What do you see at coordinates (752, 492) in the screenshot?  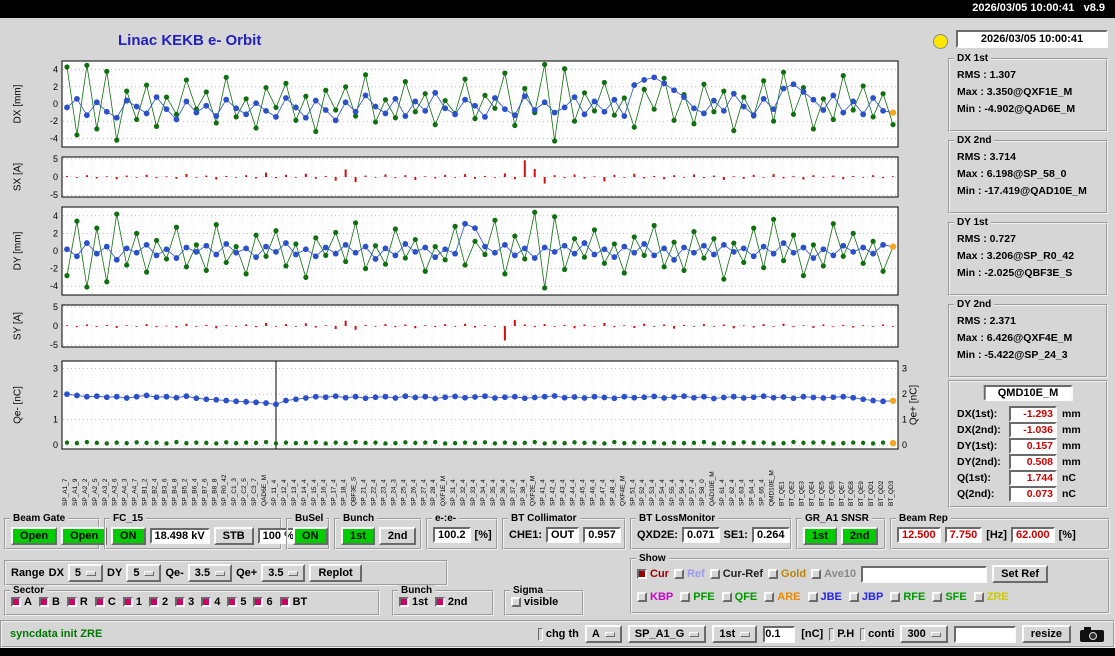 I see `svg-text: SP_64_4` at bounding box center [752, 492].